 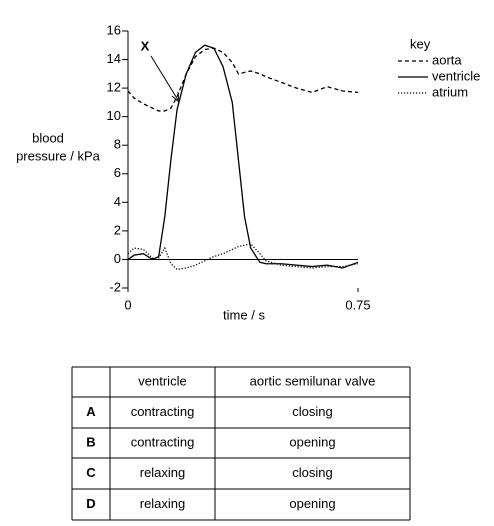 What do you see at coordinates (450, 91) in the screenshot?
I see `legend-label: atrium` at bounding box center [450, 91].